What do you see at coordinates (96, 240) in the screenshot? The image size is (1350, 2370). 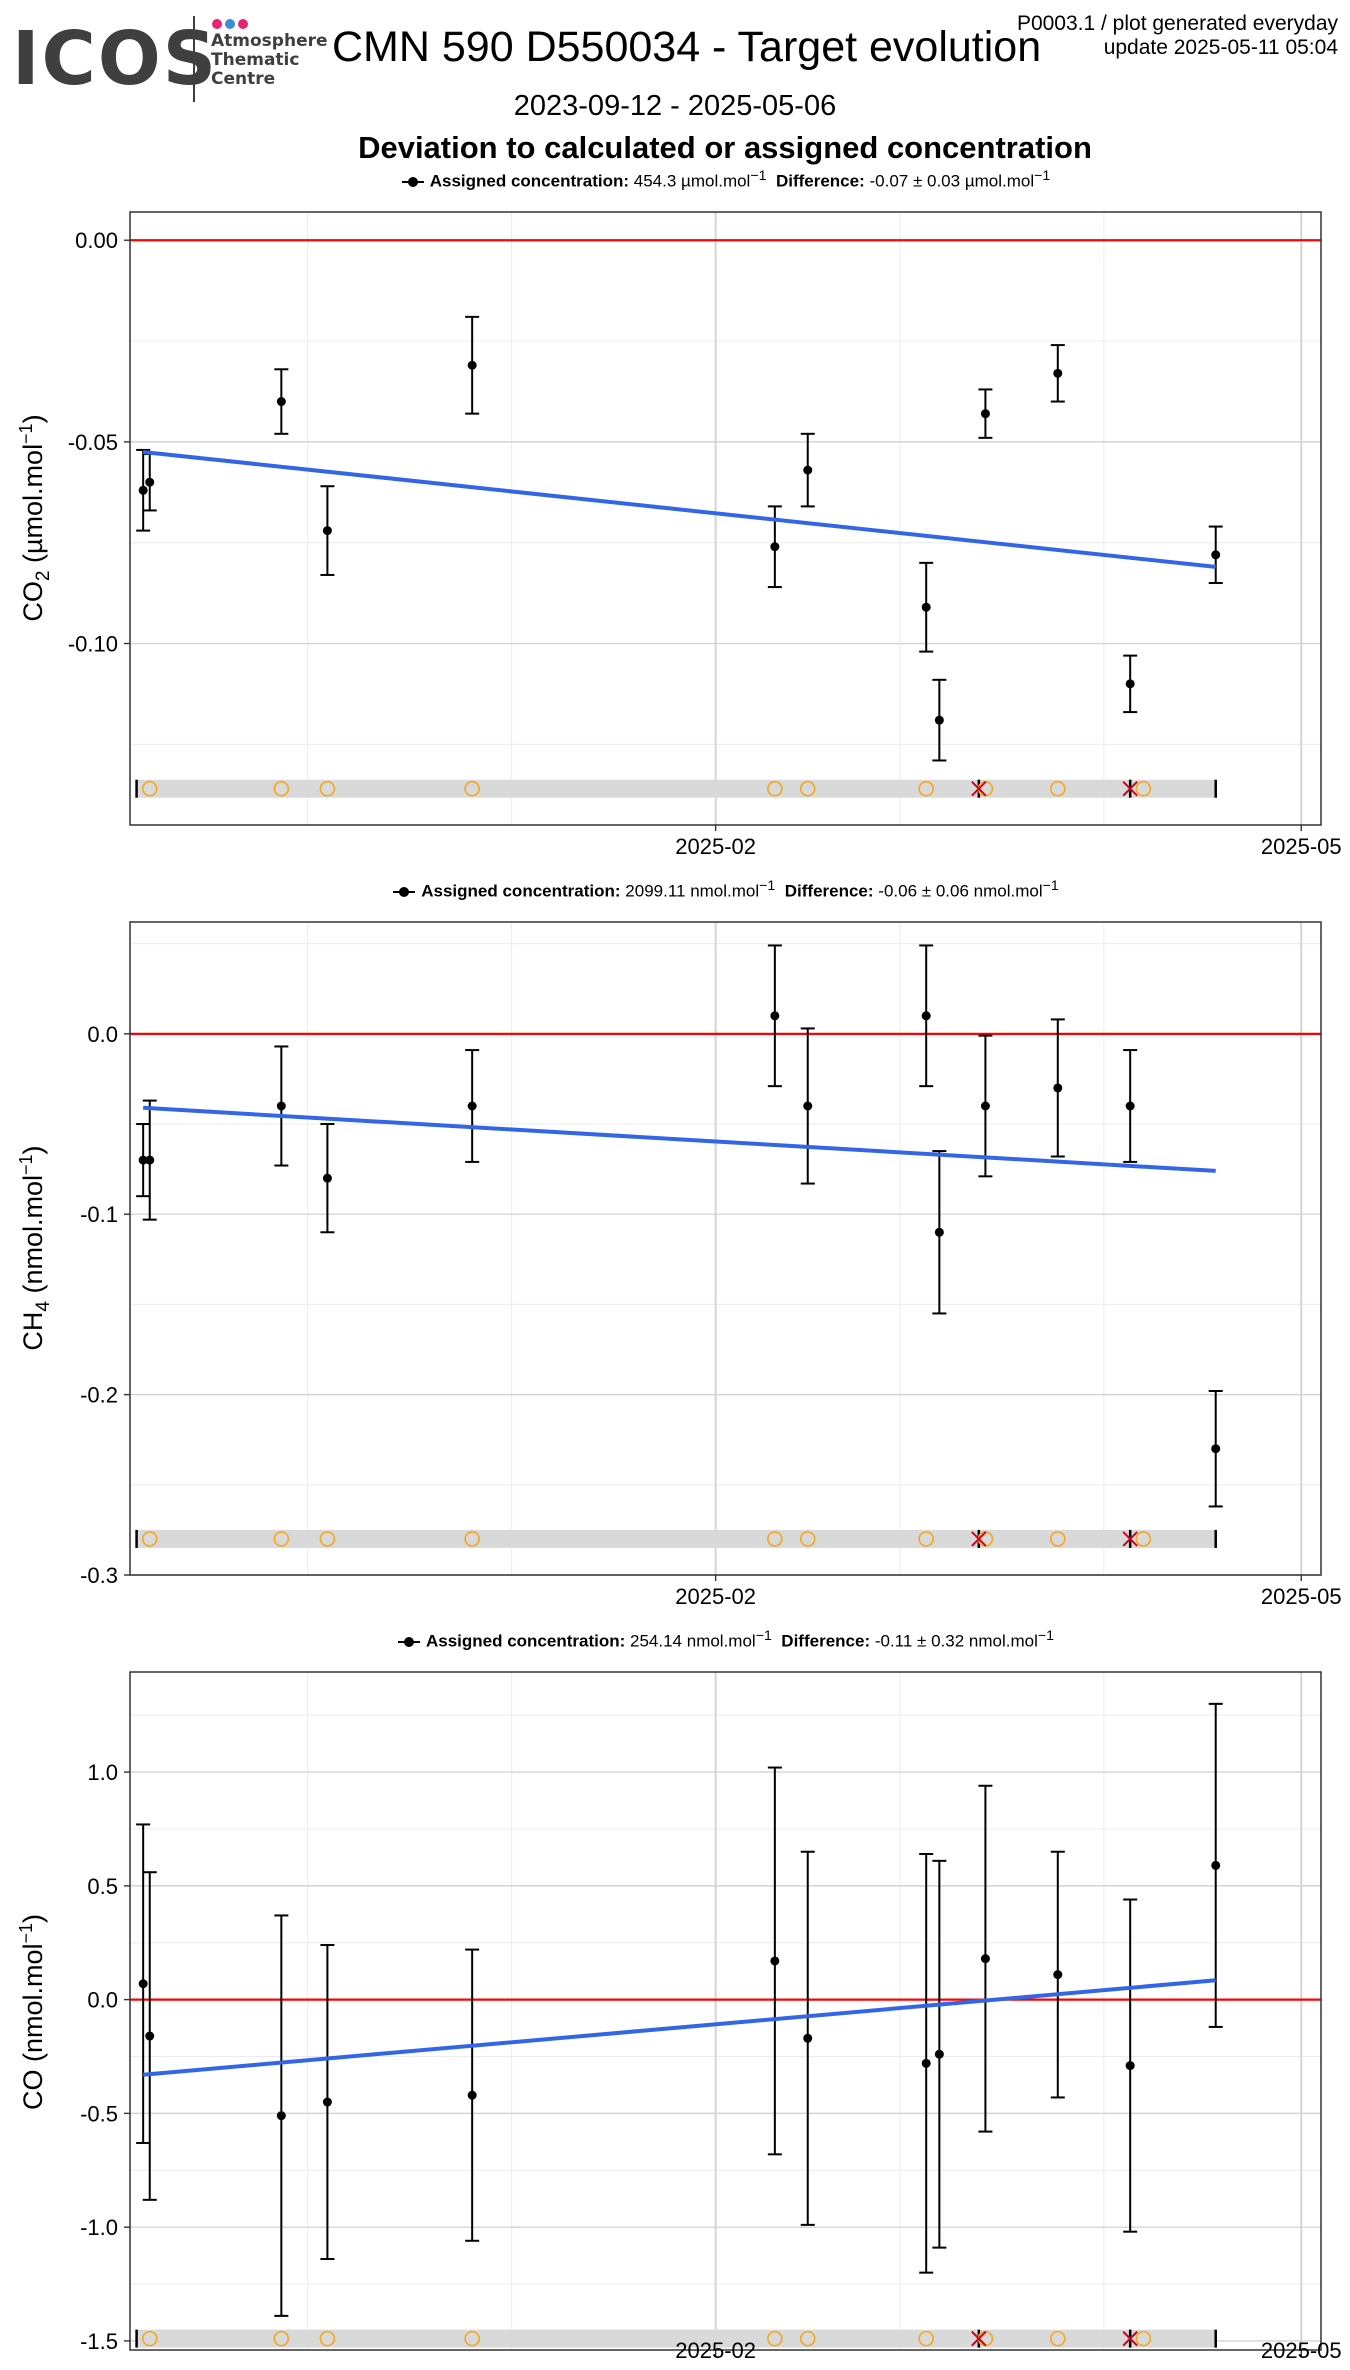 I see `y-tick-label: 0.00` at bounding box center [96, 240].